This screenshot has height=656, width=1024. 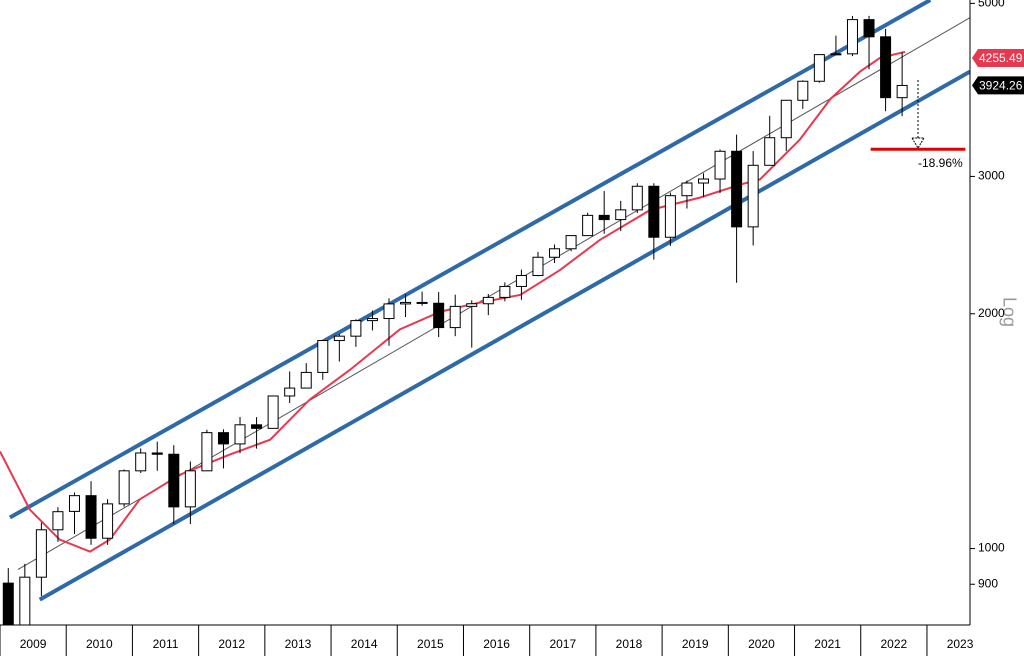 I want to click on x-tick-label: 2020, so click(x=761, y=644).